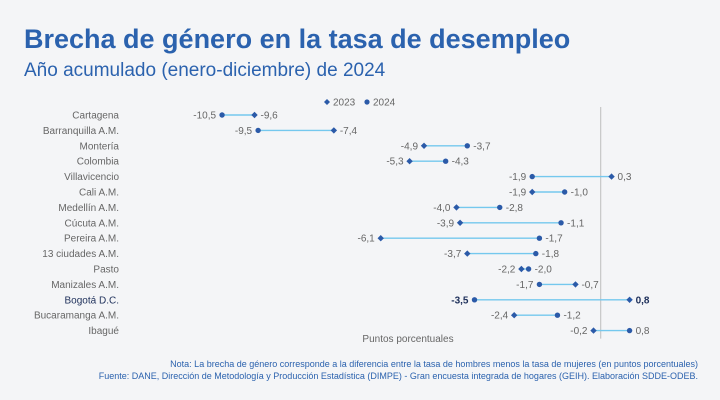 This screenshot has height=400, width=720. What do you see at coordinates (175, 116) in the screenshot?
I see `chart-row: Cartagena -10,5 -9,6` at bounding box center [175, 116].